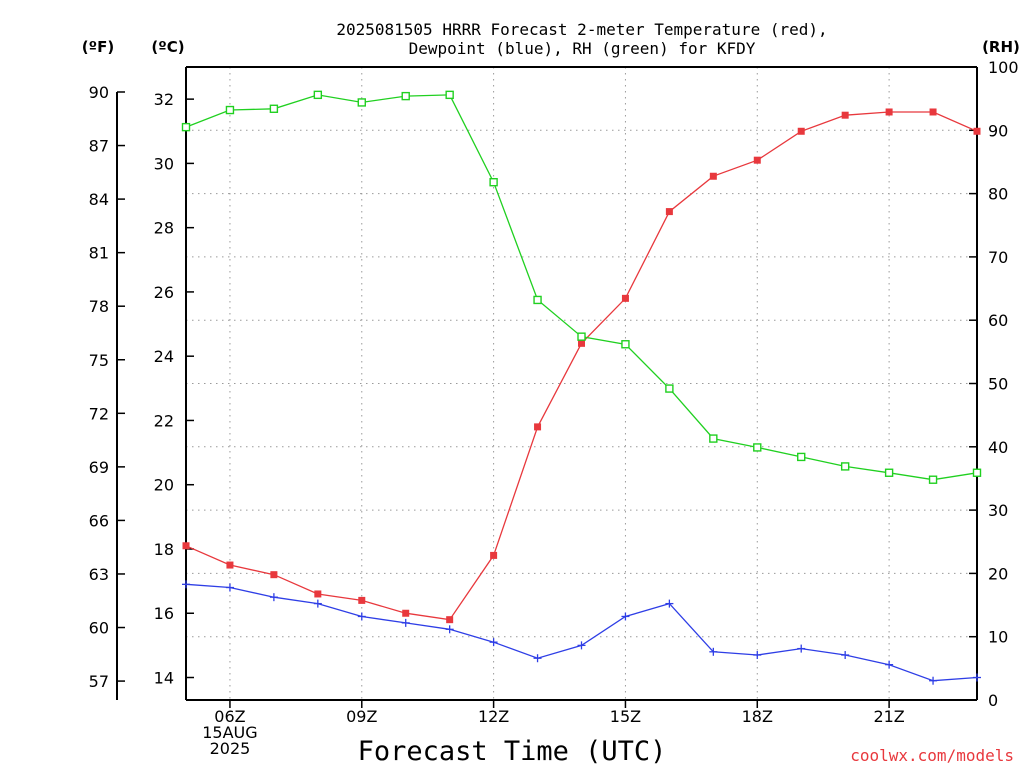  I want to click on x-tick-label: 18Z, so click(757, 716).